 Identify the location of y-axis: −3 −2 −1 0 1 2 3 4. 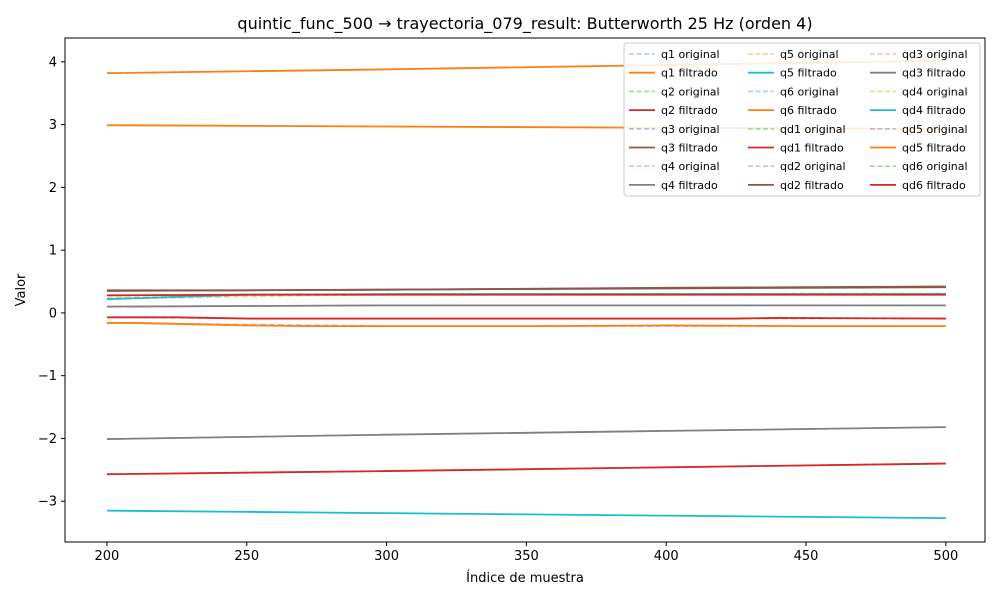
(51, 282).